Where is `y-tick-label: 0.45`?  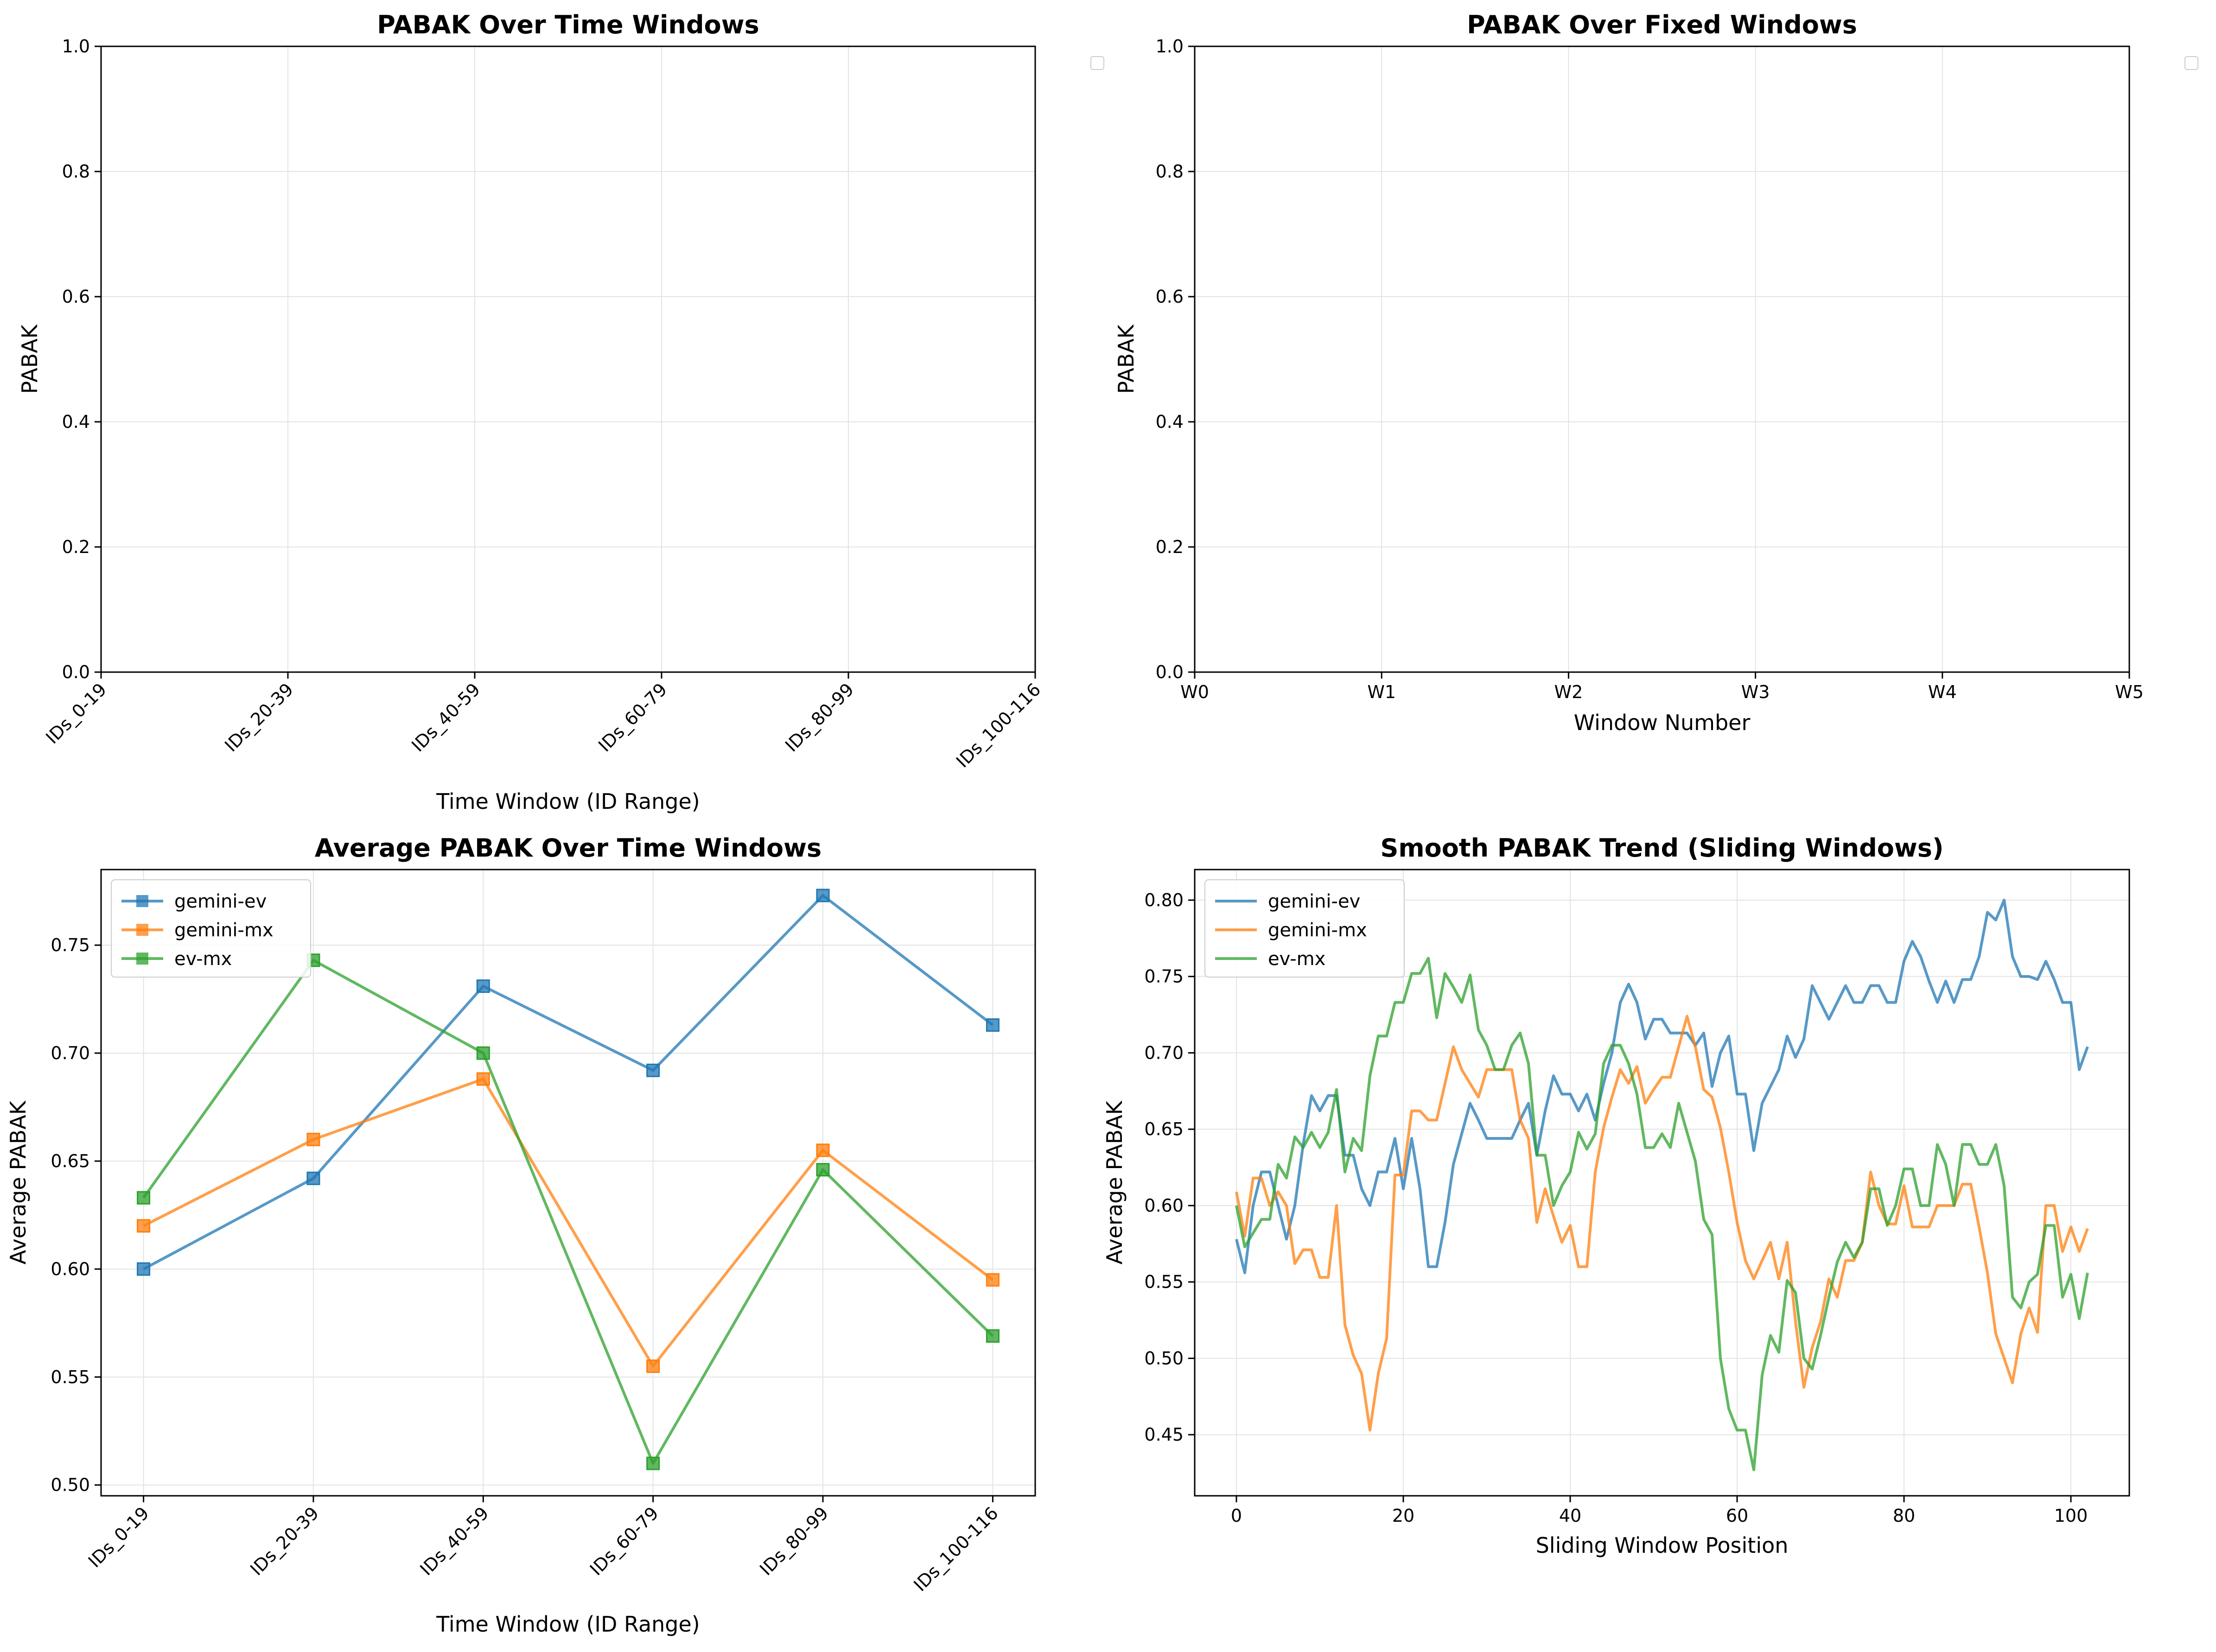 y-tick-label: 0.45 is located at coordinates (1164, 1434).